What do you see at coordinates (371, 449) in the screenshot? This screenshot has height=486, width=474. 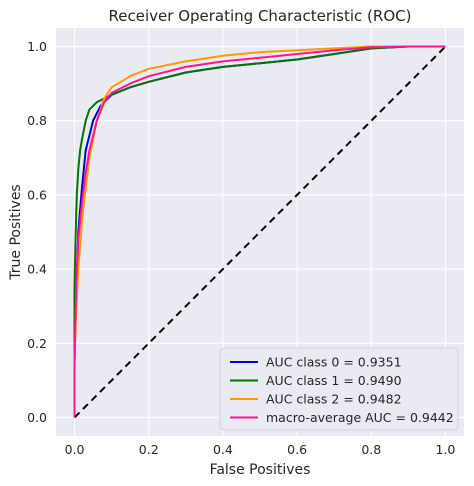 I see `x-tick-label: 0.8` at bounding box center [371, 449].